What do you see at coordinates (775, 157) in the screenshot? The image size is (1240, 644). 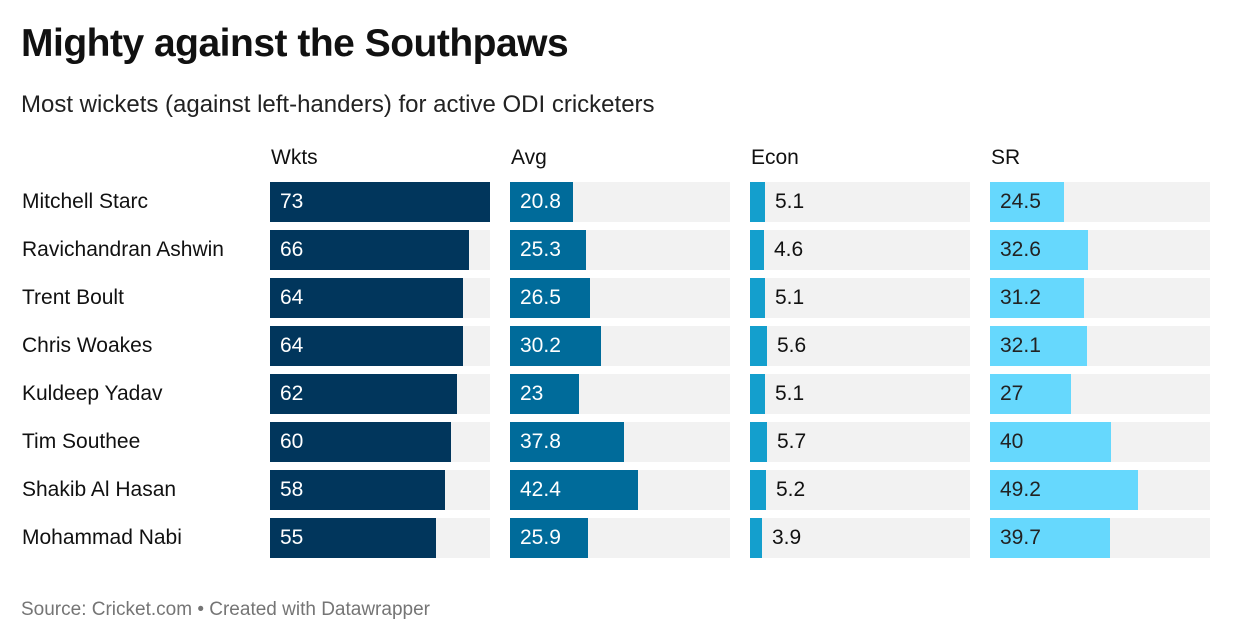 I see `column-header-econ: Econ` at bounding box center [775, 157].